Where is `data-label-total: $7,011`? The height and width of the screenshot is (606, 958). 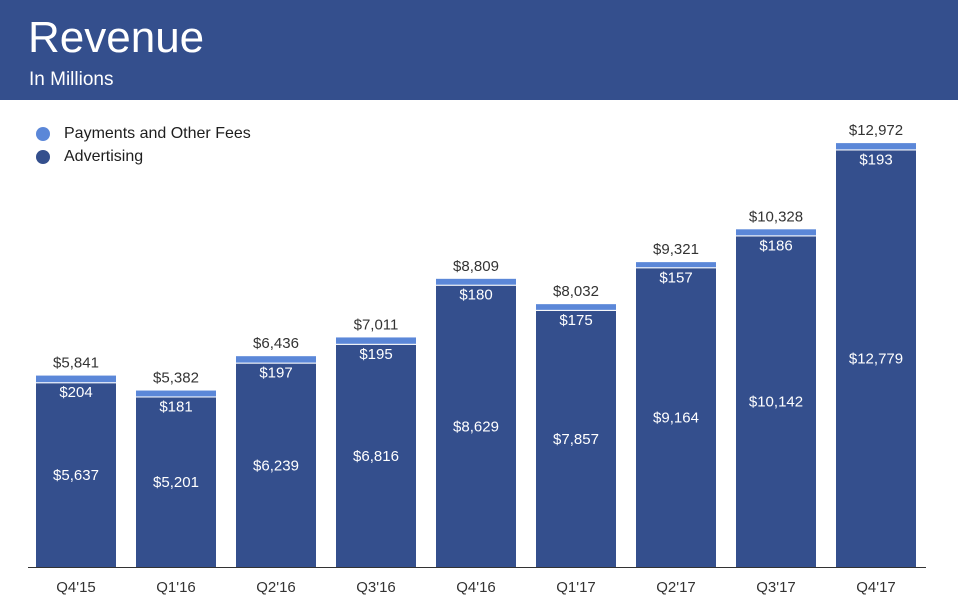
data-label-total: $7,011 is located at coordinates (376, 324).